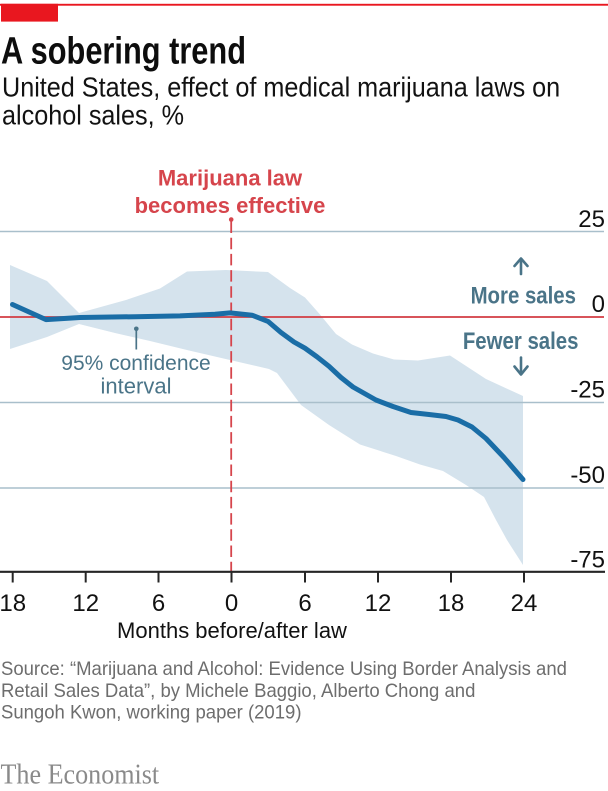 The image size is (608, 791). What do you see at coordinates (523, 295) in the screenshot?
I see `svg-text: More sales` at bounding box center [523, 295].